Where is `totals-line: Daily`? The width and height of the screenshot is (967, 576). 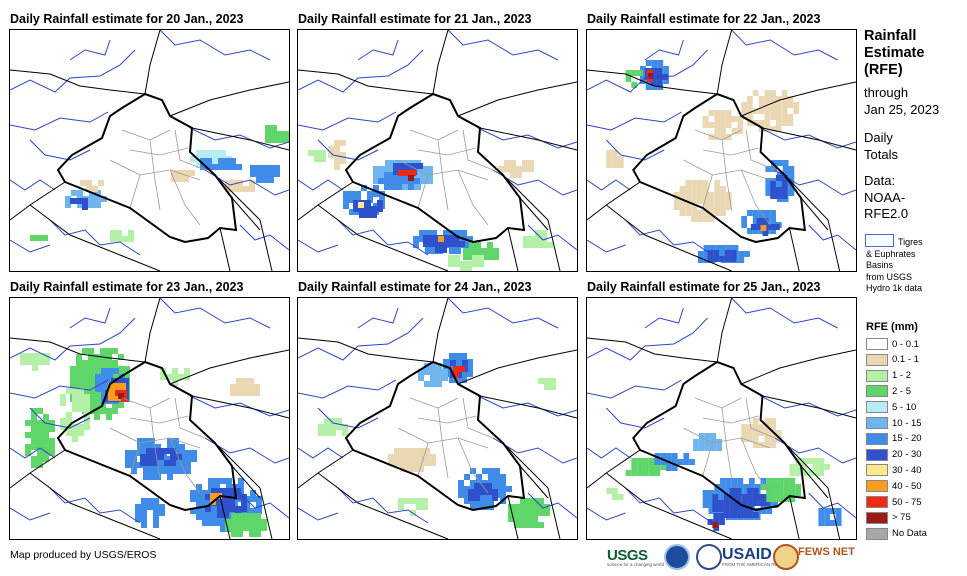 totals-line: Daily is located at coordinates (878, 137).